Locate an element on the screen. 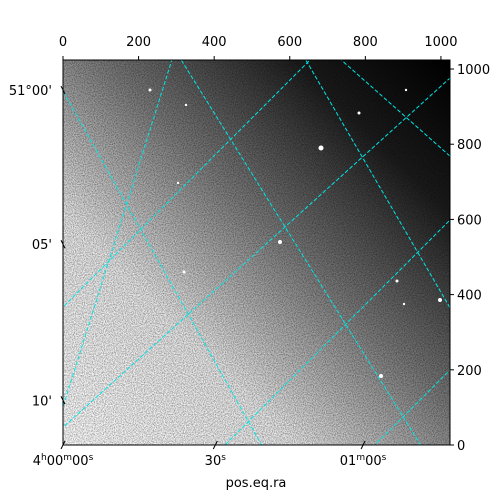 The image size is (500, 500). x-tick-label: 200 is located at coordinates (138, 42).